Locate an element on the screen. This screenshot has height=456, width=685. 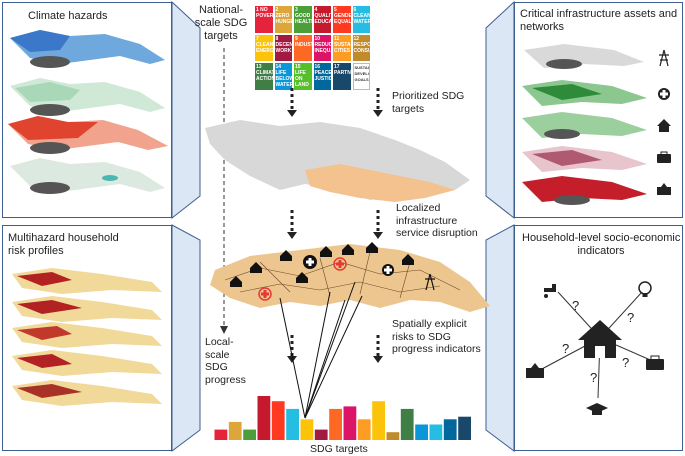
national-targets-label: National- scale SDG targets is located at coordinates (221, 23).